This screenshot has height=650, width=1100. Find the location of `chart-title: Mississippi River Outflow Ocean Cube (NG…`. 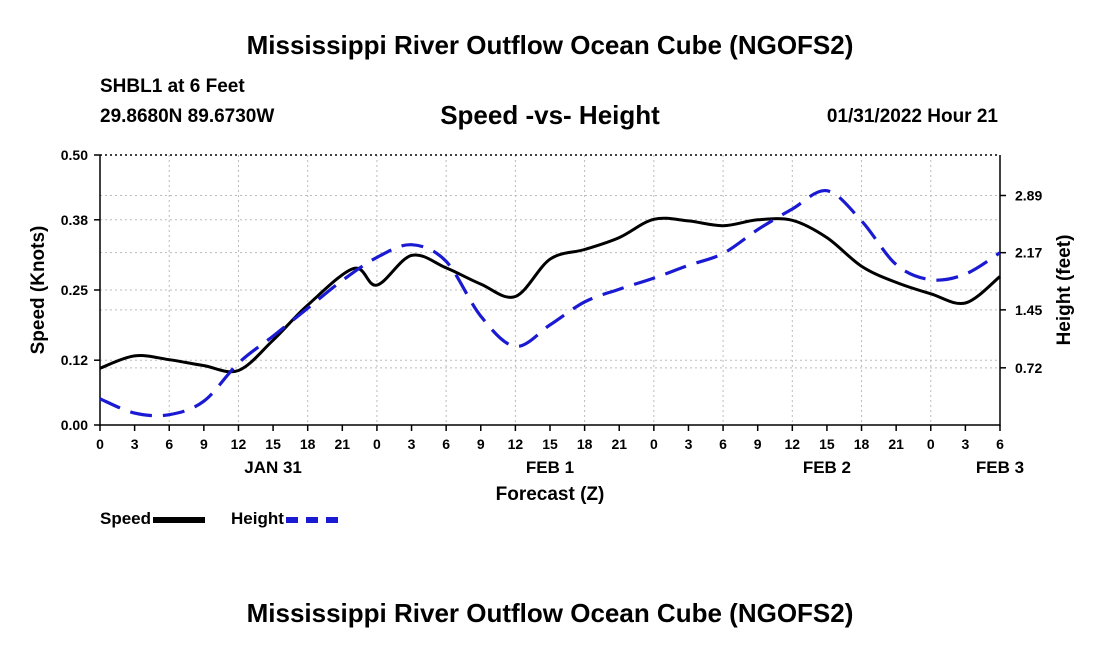

chart-title: Mississippi River Outflow Ocean Cube (NG… is located at coordinates (550, 45).